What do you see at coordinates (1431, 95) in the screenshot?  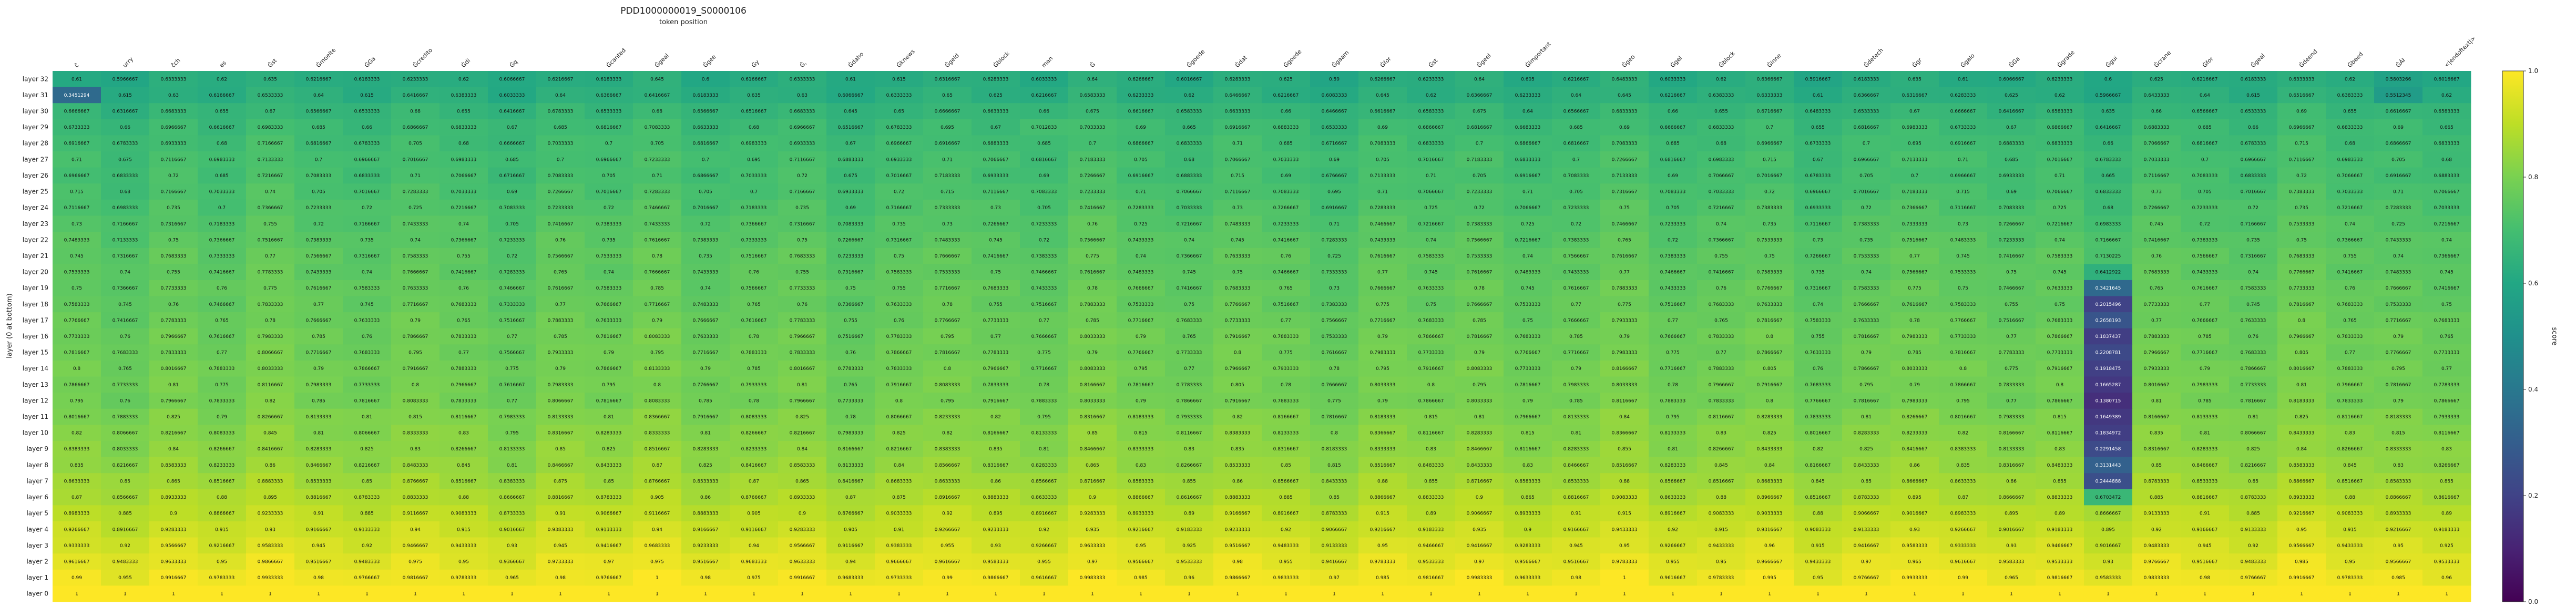 I see `heatmap-cell-label: 0.62` at bounding box center [1431, 95].